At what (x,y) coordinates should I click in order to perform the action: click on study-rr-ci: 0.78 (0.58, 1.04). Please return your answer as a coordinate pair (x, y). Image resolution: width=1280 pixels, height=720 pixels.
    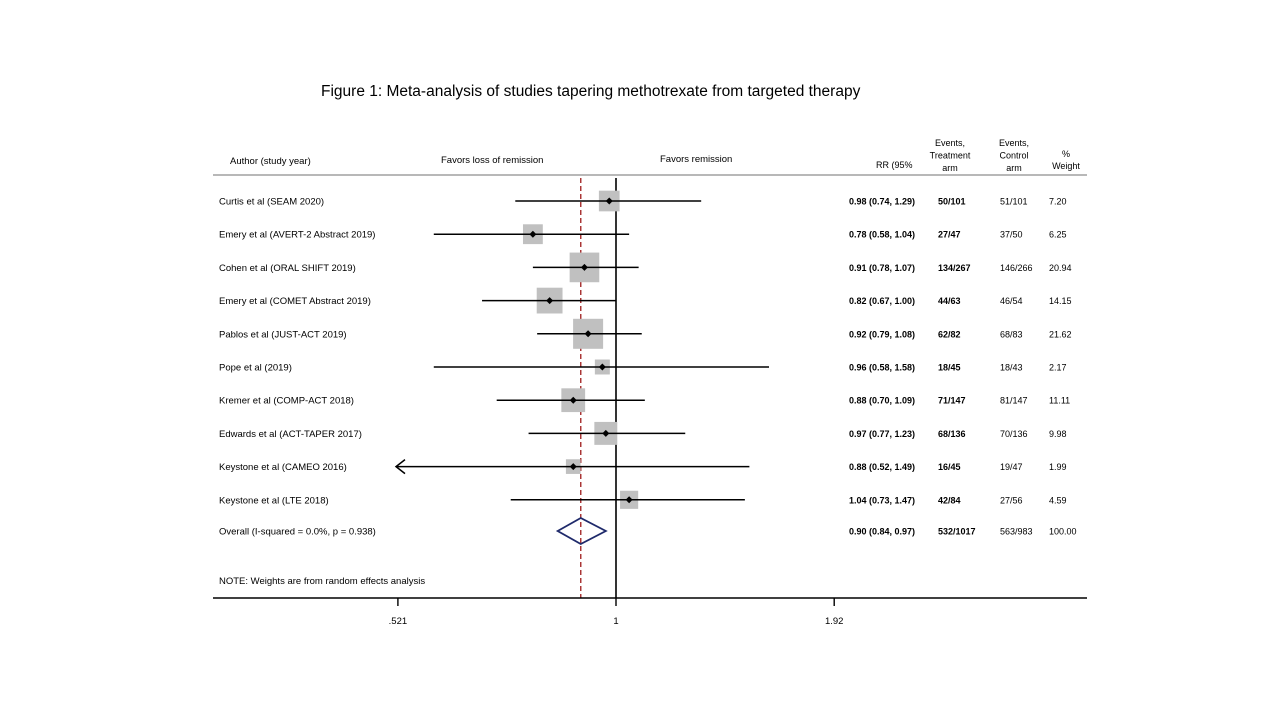
    Looking at the image, I should click on (882, 235).